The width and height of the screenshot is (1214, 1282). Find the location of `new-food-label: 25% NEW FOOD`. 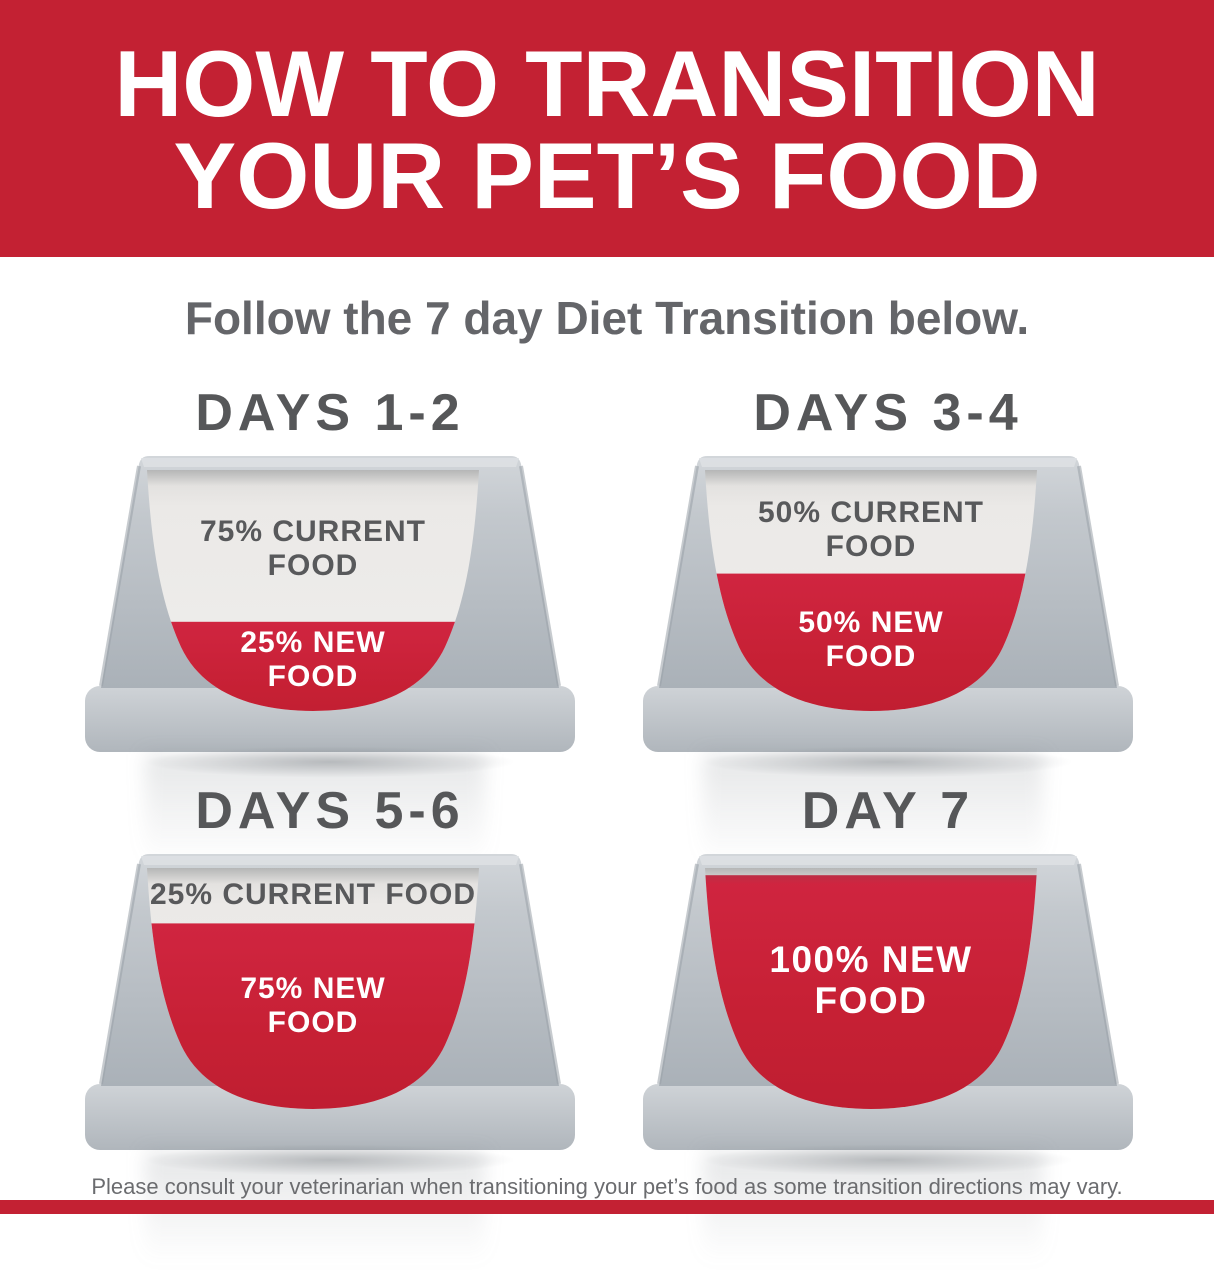

new-food-label: 25% NEW FOOD is located at coordinates (313, 660).